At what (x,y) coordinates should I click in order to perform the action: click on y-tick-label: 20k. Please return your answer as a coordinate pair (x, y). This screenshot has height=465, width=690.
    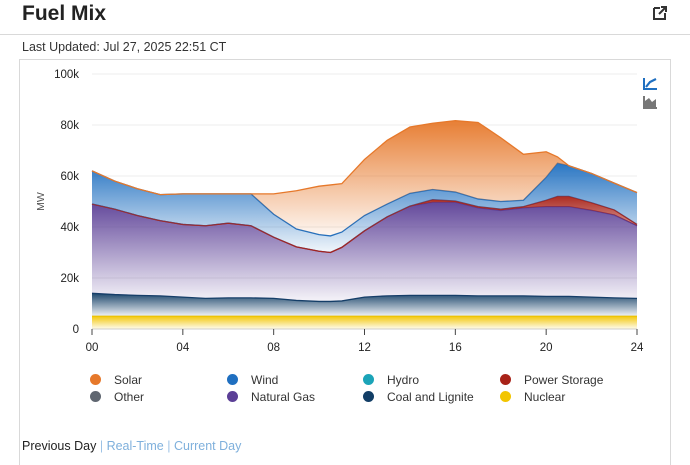
    Looking at the image, I should click on (69, 279).